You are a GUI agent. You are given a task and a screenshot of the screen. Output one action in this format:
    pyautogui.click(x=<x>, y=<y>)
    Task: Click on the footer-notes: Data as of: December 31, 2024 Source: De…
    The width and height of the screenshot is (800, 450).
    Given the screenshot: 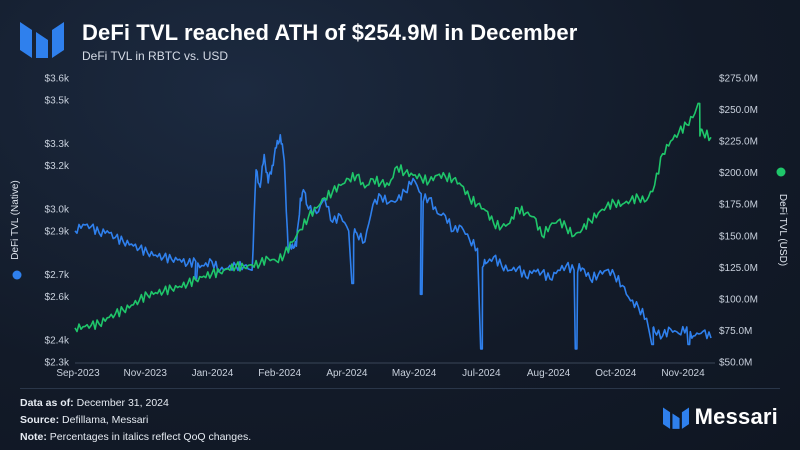 What is the action you would take?
    pyautogui.click(x=135, y=420)
    